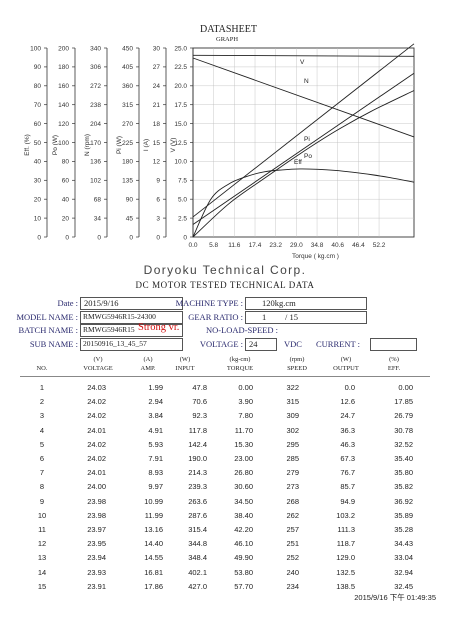 The width and height of the screenshot is (450, 638). I want to click on table-cell: 10.99, so click(153, 501).